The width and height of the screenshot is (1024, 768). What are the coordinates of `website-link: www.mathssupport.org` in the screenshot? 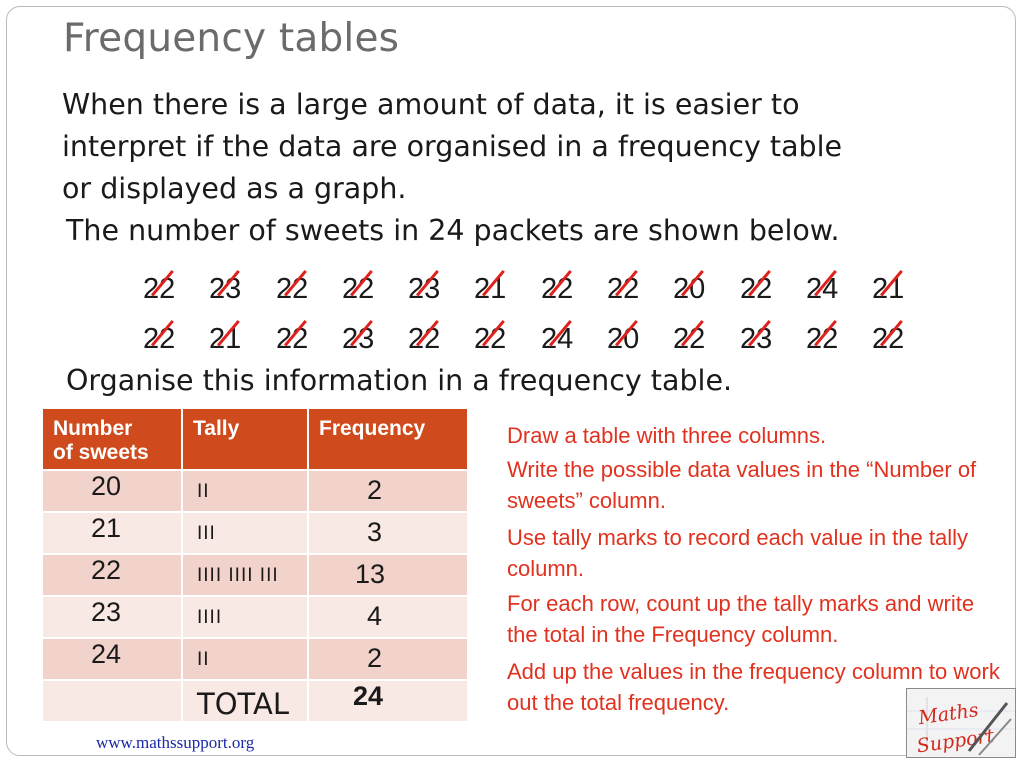 It's located at (175, 742).